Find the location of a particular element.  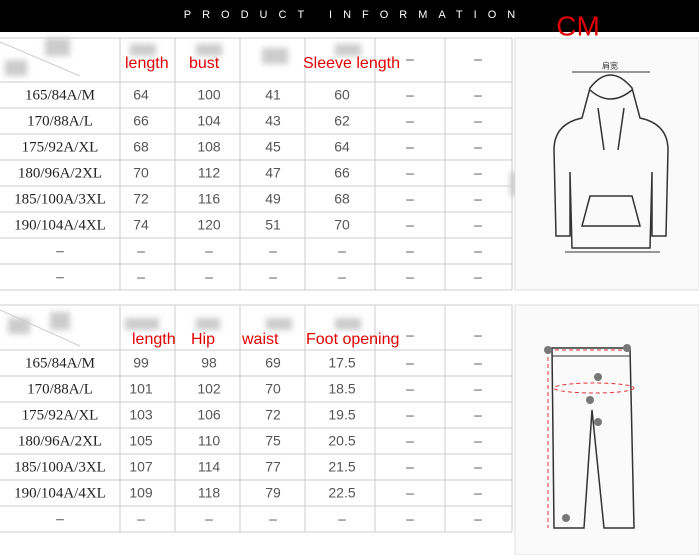

size-cell: 185/100A/3XL is located at coordinates (60, 199).